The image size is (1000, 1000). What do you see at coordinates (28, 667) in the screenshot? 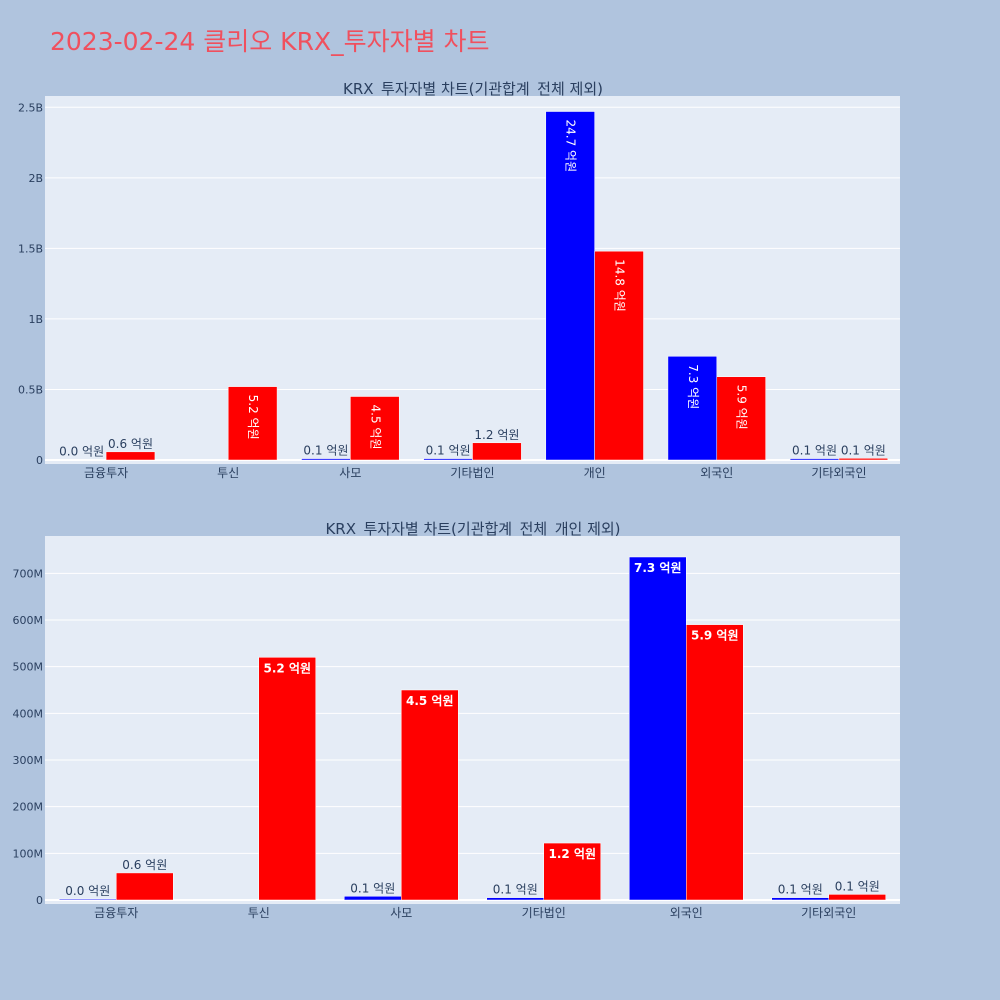
I see `y-tick-label: 500M` at bounding box center [28, 667].